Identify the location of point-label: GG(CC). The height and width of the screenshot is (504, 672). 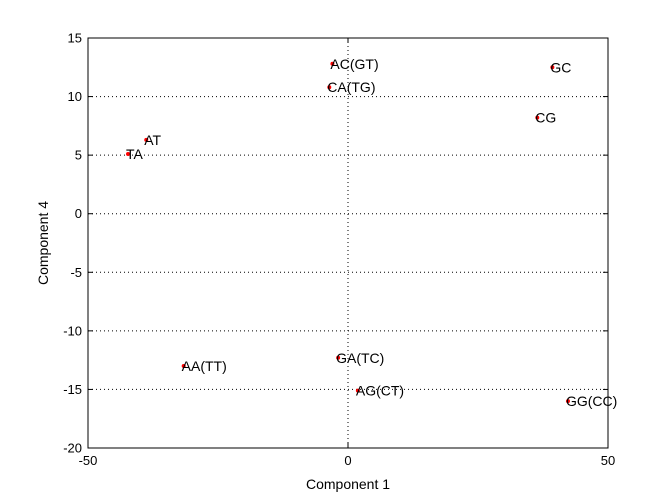
(591, 401).